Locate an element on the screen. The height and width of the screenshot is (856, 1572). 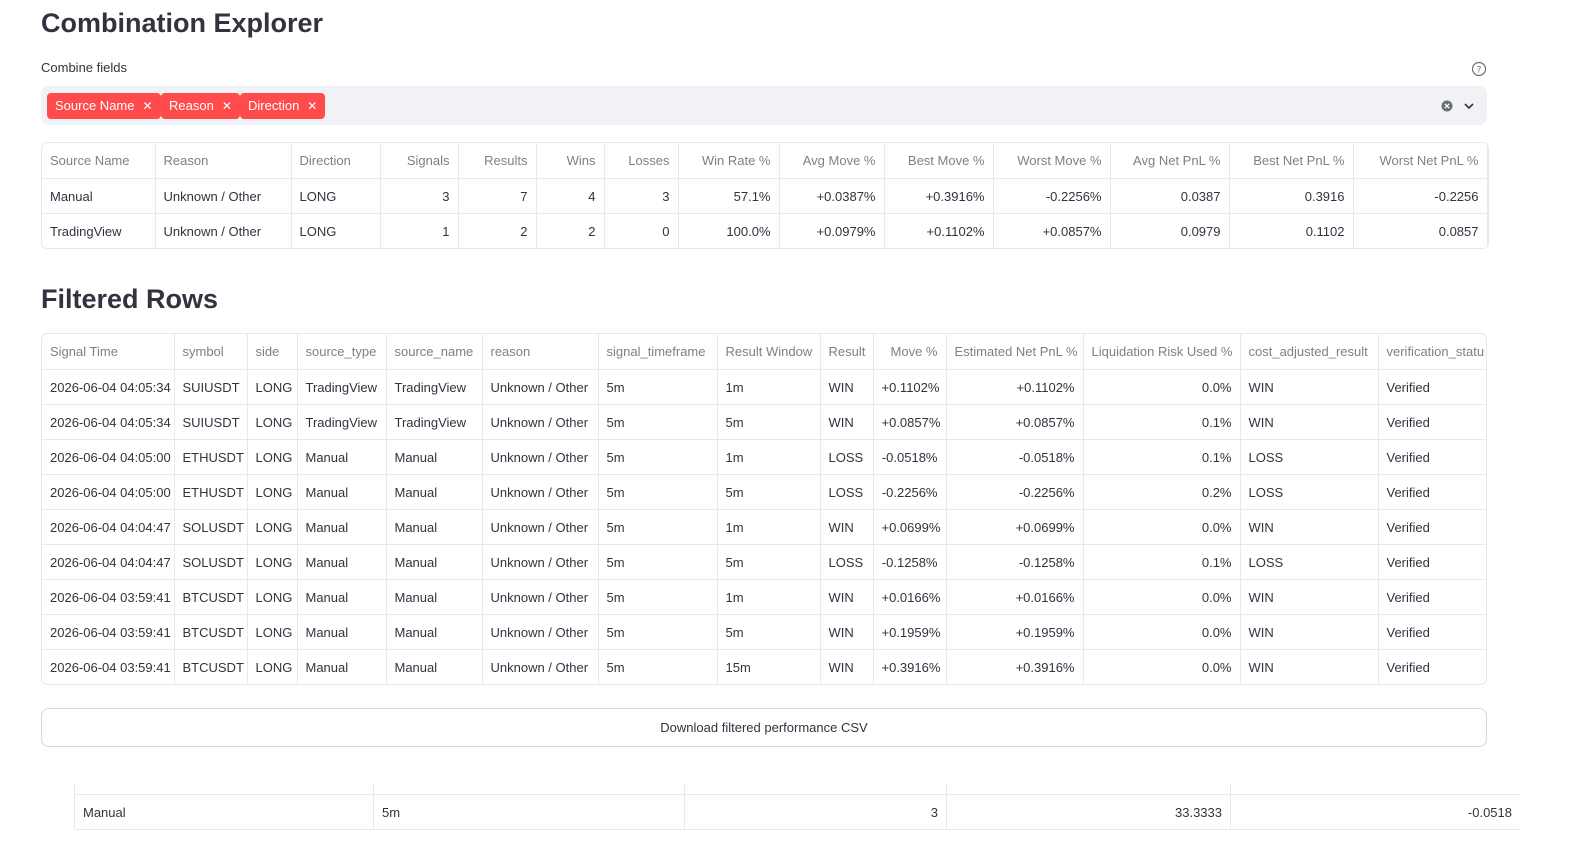
table-cell: 0.0% is located at coordinates (1162, 527).